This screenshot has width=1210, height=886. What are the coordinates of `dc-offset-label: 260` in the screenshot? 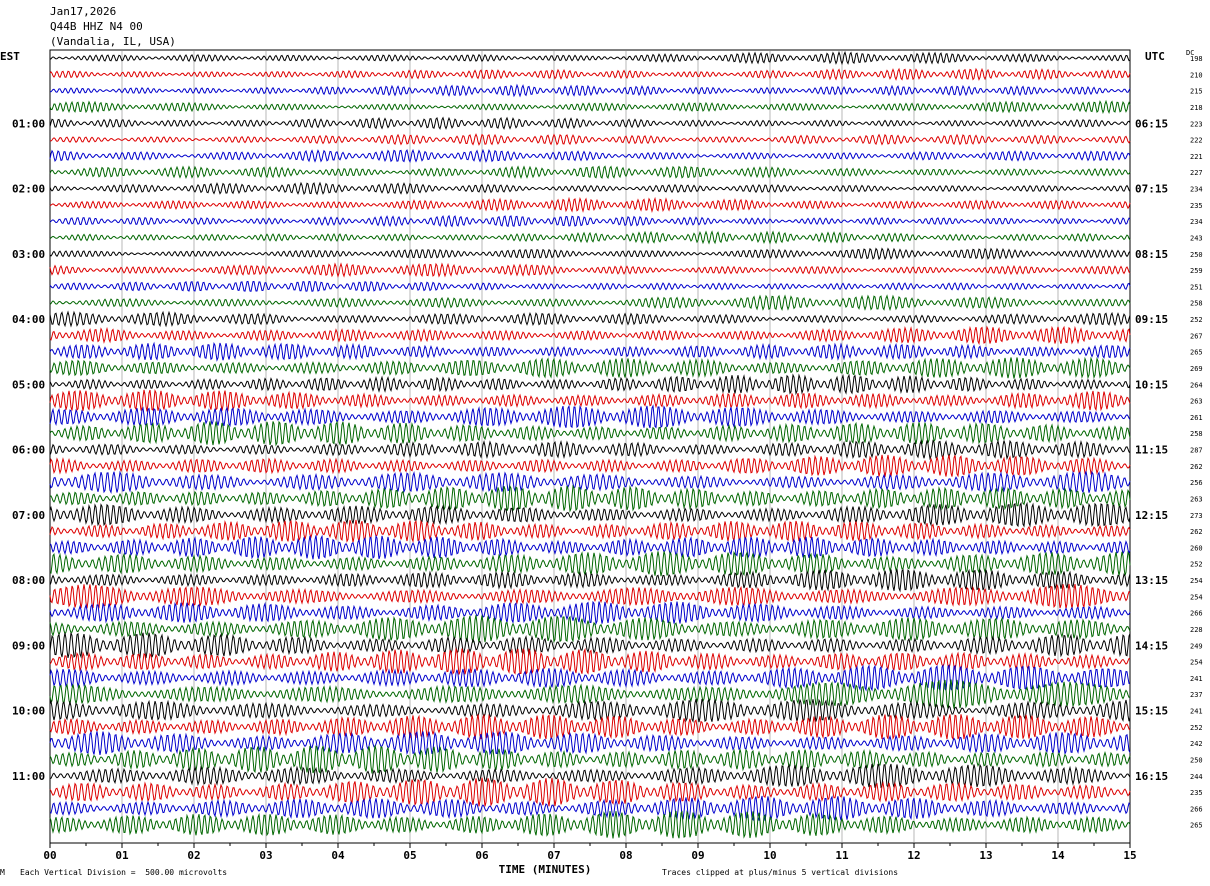 It's located at (1196, 548).